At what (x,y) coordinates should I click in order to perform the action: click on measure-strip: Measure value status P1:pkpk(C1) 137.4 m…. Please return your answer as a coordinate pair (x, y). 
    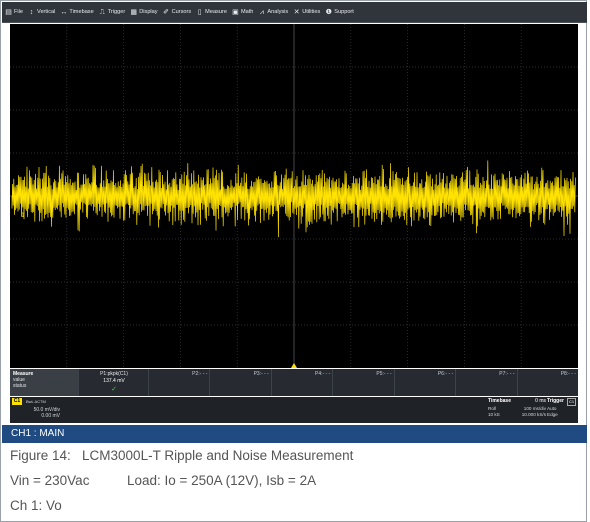
    Looking at the image, I should click on (294, 382).